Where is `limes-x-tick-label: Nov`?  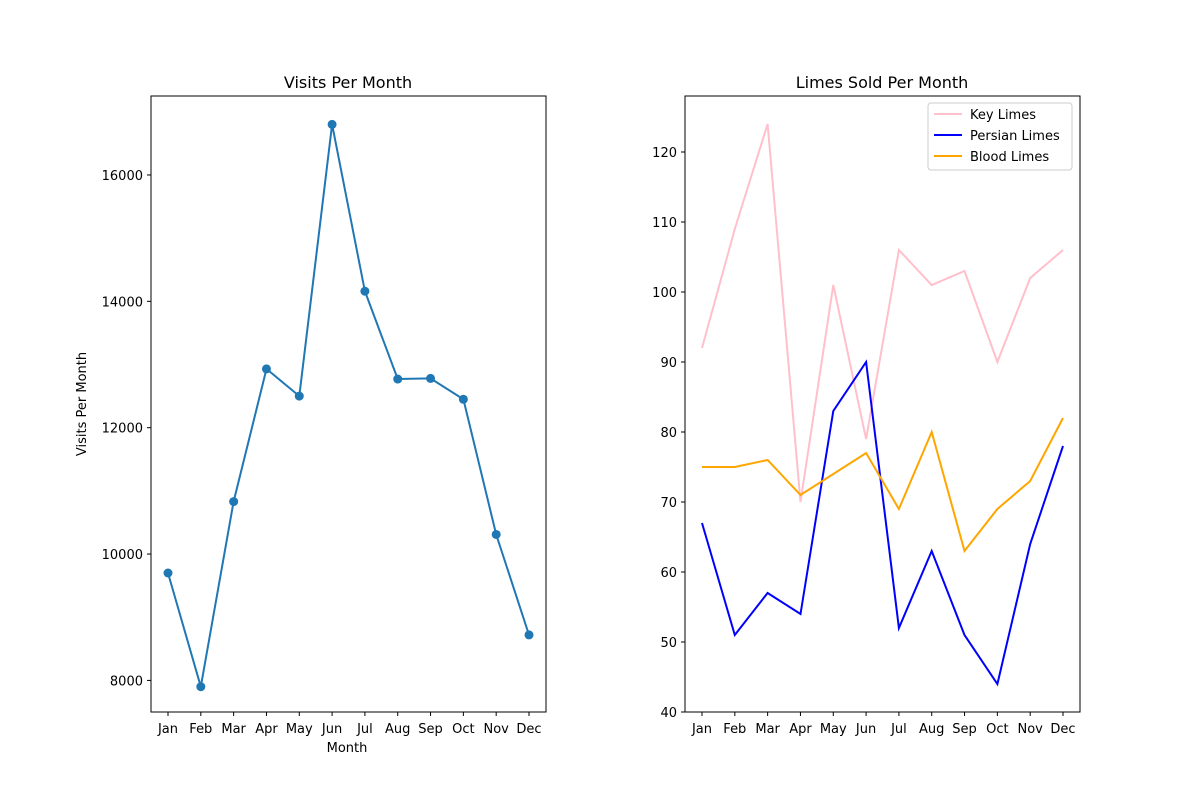
limes-x-tick-label: Nov is located at coordinates (1030, 729).